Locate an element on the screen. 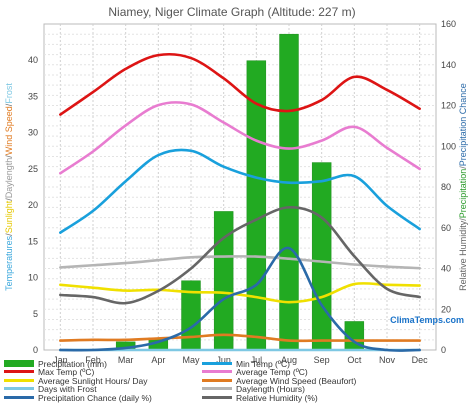 This screenshot has height=403, width=474. legend-label: Precipitation (mm) is located at coordinates (72, 364).